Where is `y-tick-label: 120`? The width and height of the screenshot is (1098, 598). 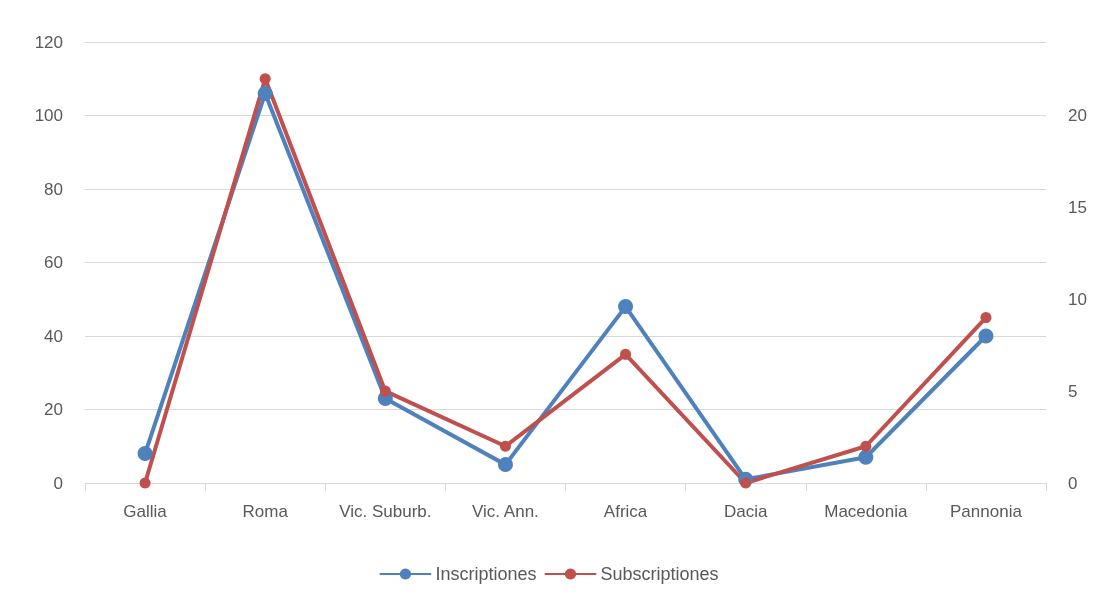 y-tick-label: 120 is located at coordinates (48, 42).